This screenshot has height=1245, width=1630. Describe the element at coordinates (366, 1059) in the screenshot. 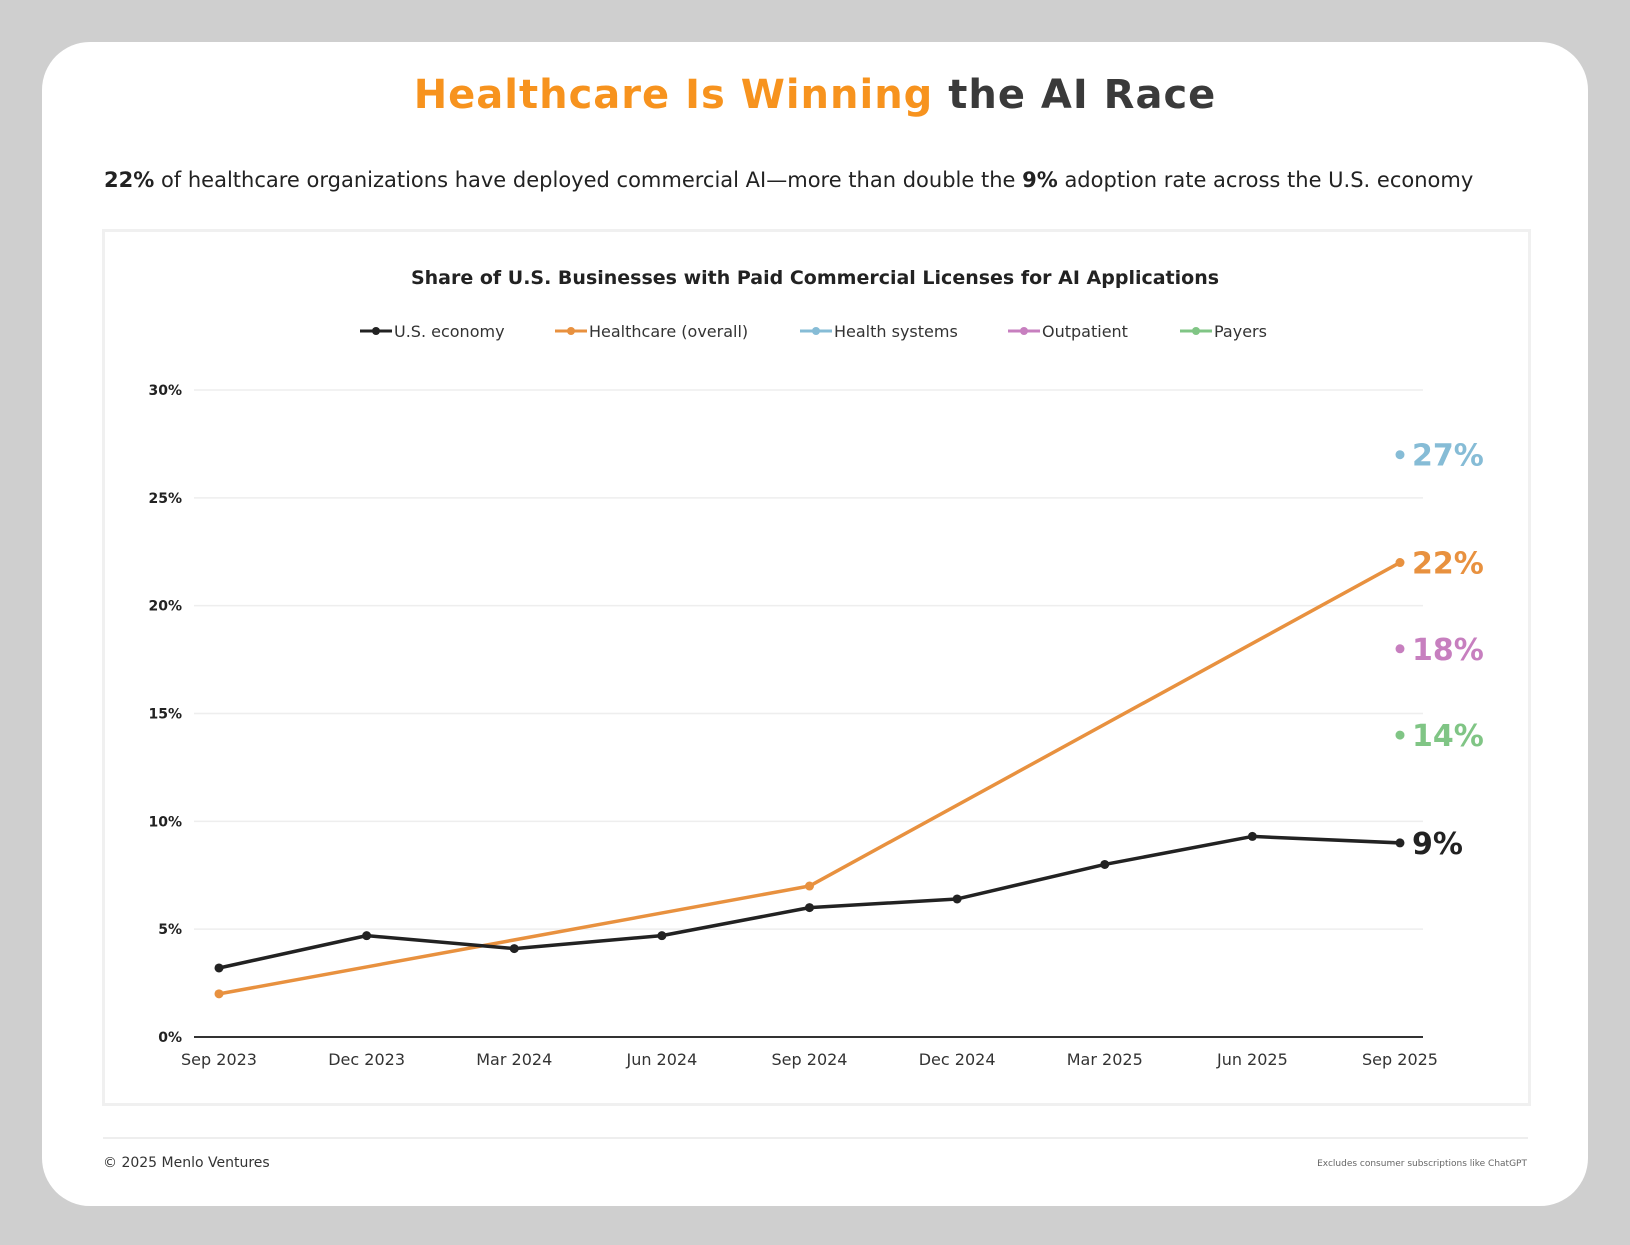

I see `x-tick-label: Dec 2023` at that location.